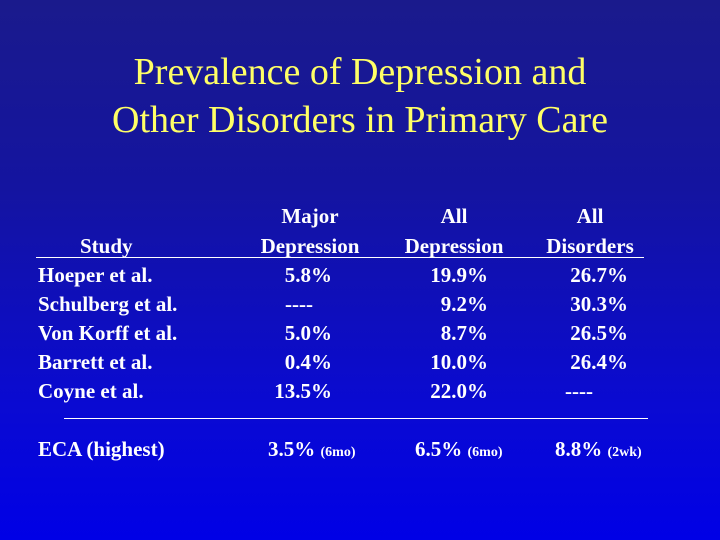 The width and height of the screenshot is (720, 540). What do you see at coordinates (308, 333) in the screenshot?
I see `row-major: 5.0%` at bounding box center [308, 333].